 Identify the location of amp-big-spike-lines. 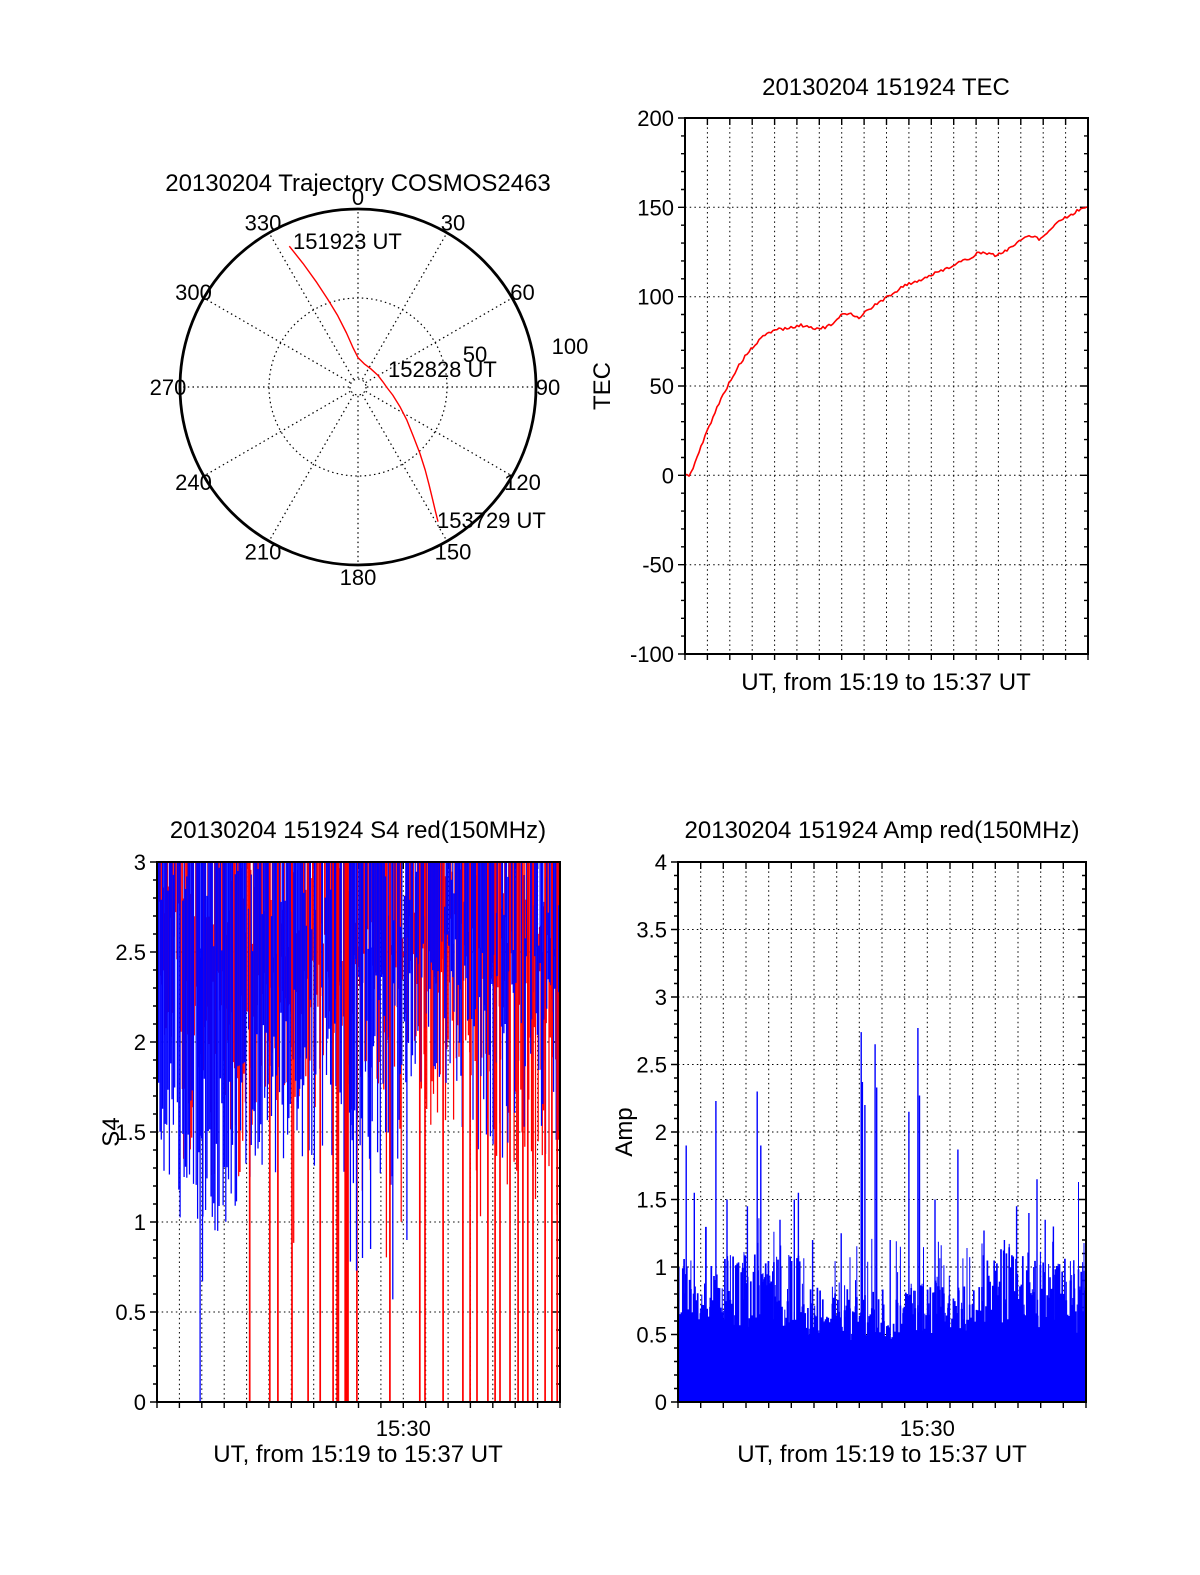
(880, 1215).